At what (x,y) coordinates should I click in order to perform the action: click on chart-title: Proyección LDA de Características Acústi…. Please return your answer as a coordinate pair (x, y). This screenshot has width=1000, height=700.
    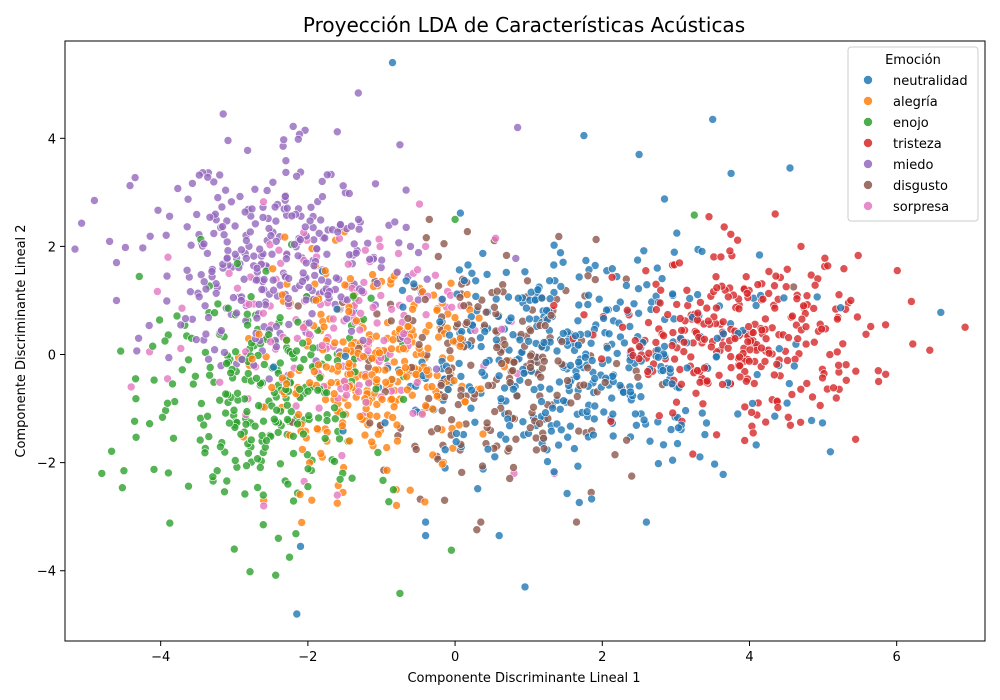
    Looking at the image, I should click on (524, 25).